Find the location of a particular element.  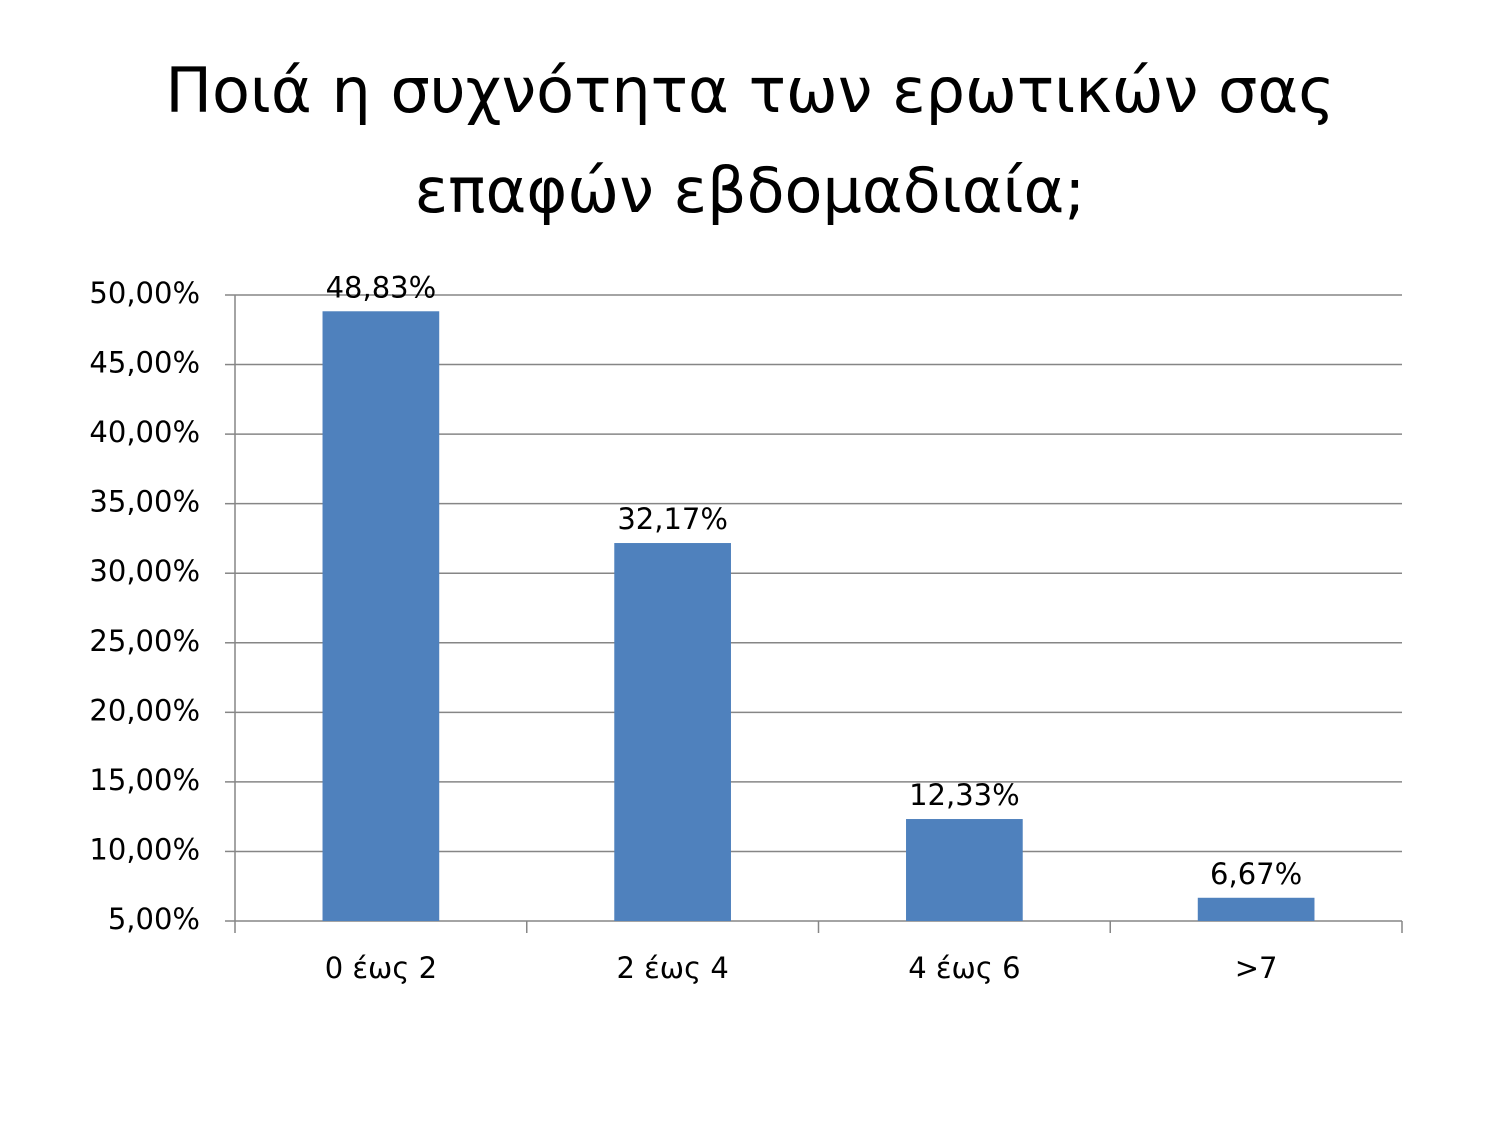

y-tick-label: 50,00% is located at coordinates (144, 293).